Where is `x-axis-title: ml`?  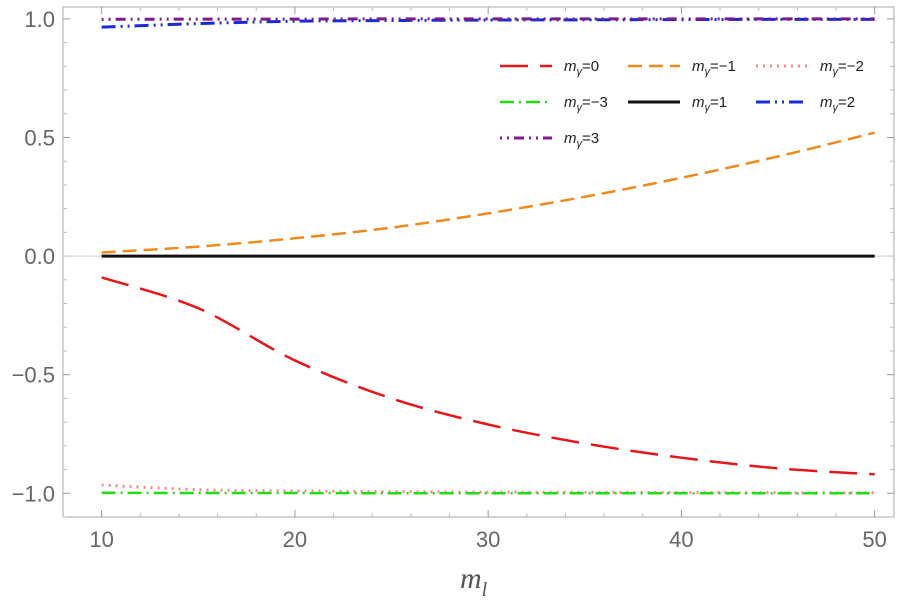
x-axis-title: ml is located at coordinates (474, 581).